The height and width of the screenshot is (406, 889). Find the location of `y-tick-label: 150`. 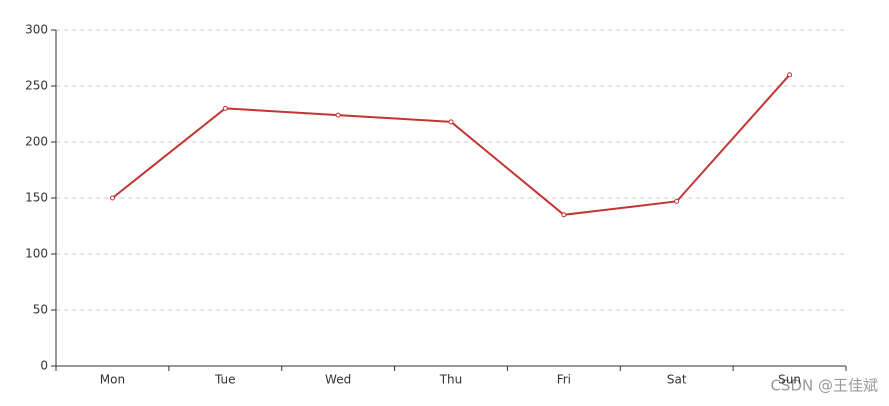

y-tick-label: 150 is located at coordinates (36, 198).